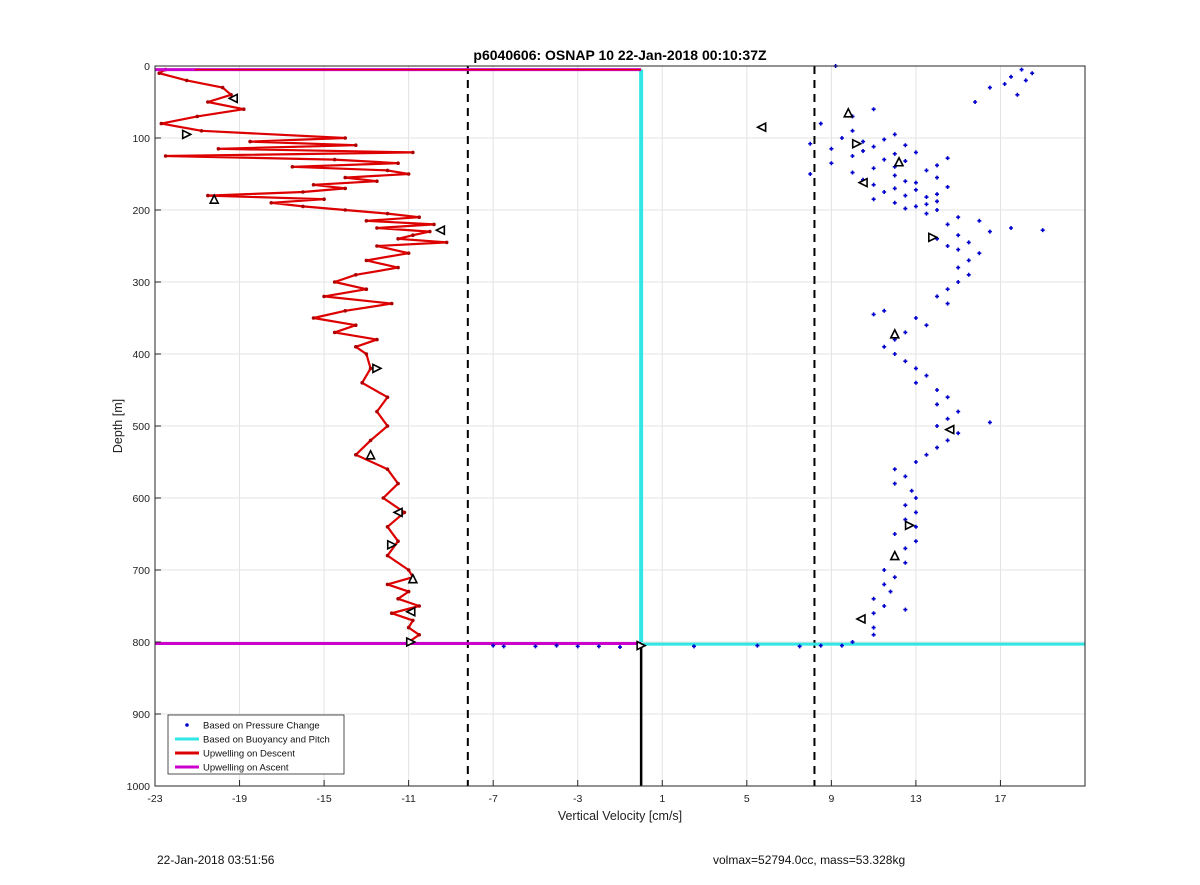  What do you see at coordinates (216, 860) in the screenshot?
I see `footer-timestamp: 22-Jan-2018 03:51:56` at bounding box center [216, 860].